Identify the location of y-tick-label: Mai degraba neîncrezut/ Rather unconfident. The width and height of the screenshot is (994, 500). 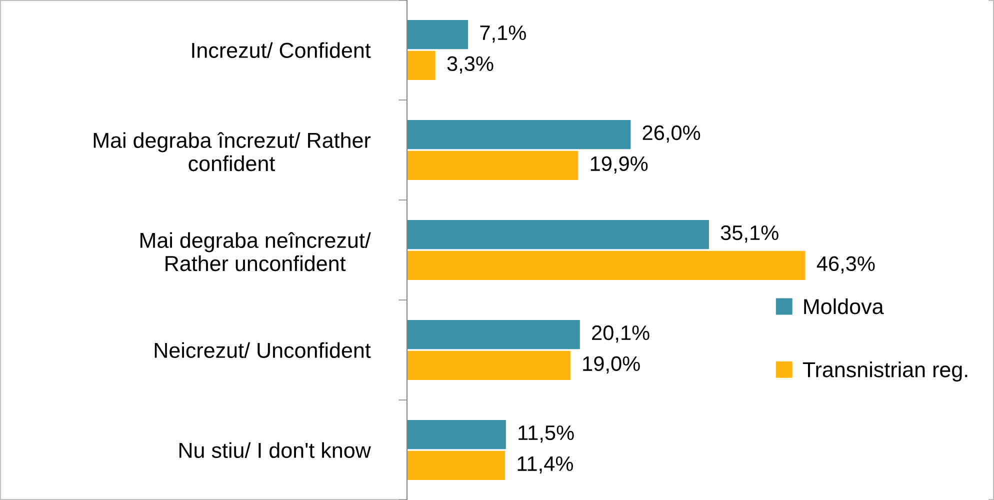
(255, 252).